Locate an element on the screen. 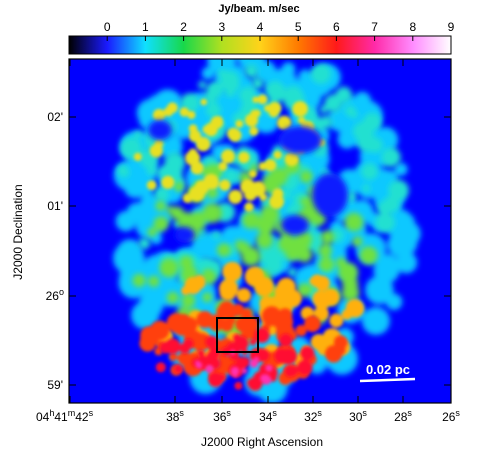 Image resolution: width=485 pixels, height=457 pixels. emission-holes is located at coordinates (248, 181).